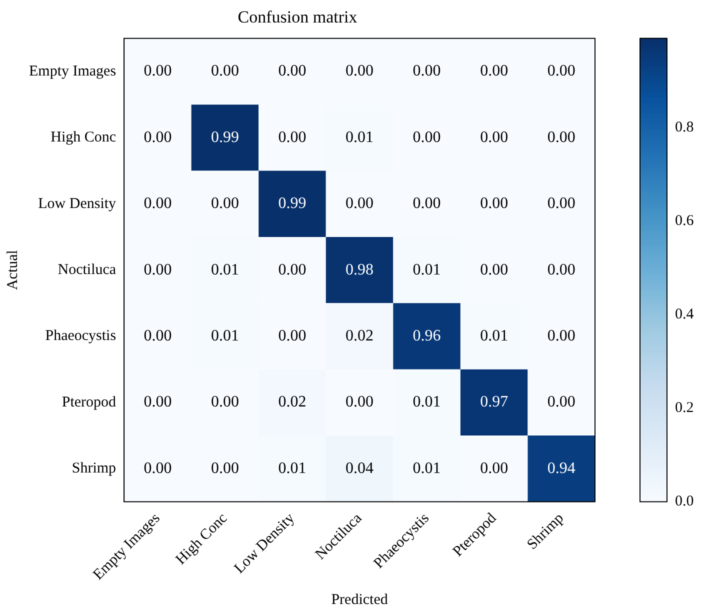 This screenshot has width=717, height=613. What do you see at coordinates (12, 270) in the screenshot?
I see `y-axis-title: Actual` at bounding box center [12, 270].